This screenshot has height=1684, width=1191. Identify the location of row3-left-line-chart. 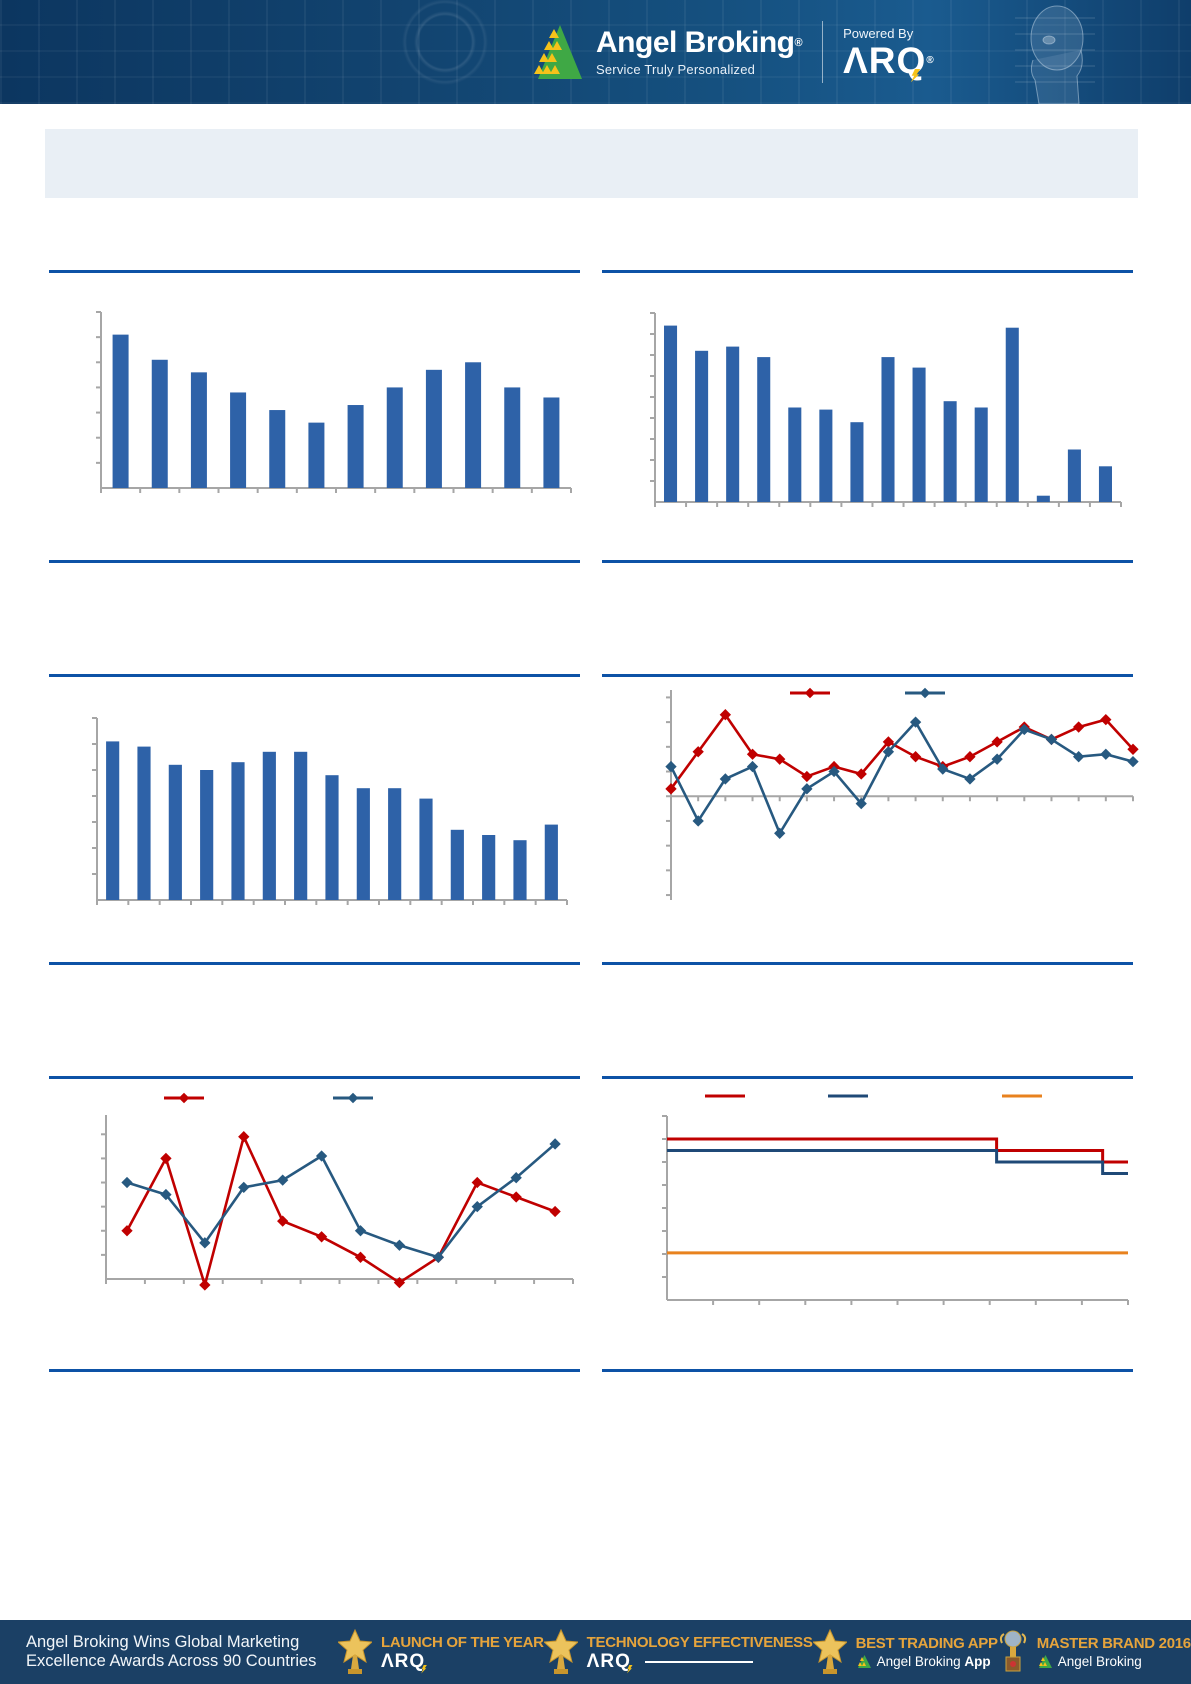
(337, 1191).